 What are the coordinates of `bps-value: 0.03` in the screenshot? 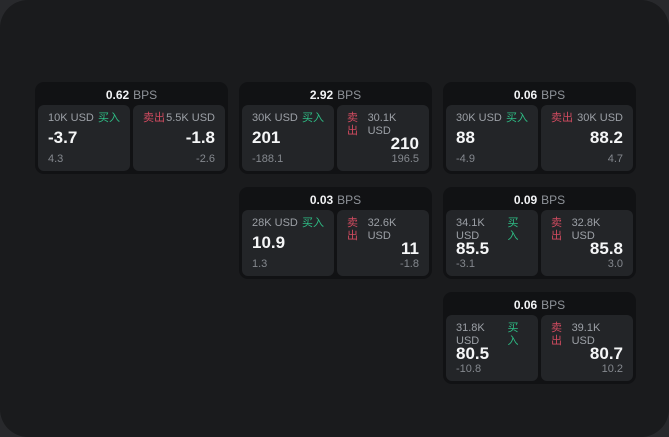 It's located at (321, 200).